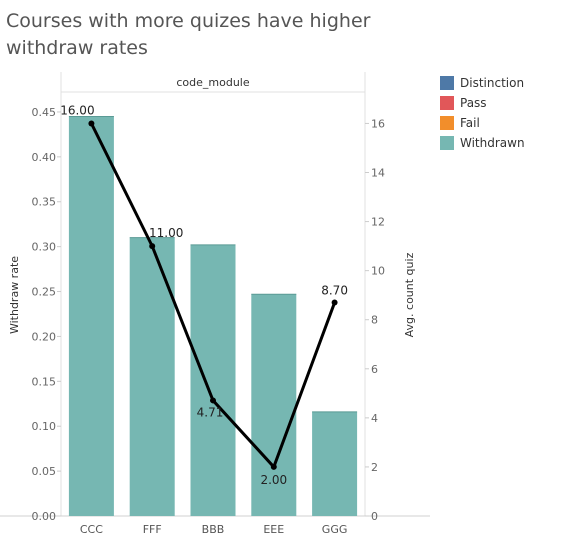 This screenshot has height=538, width=578. Describe the element at coordinates (378, 173) in the screenshot. I see `right-tick-label: 14` at that location.